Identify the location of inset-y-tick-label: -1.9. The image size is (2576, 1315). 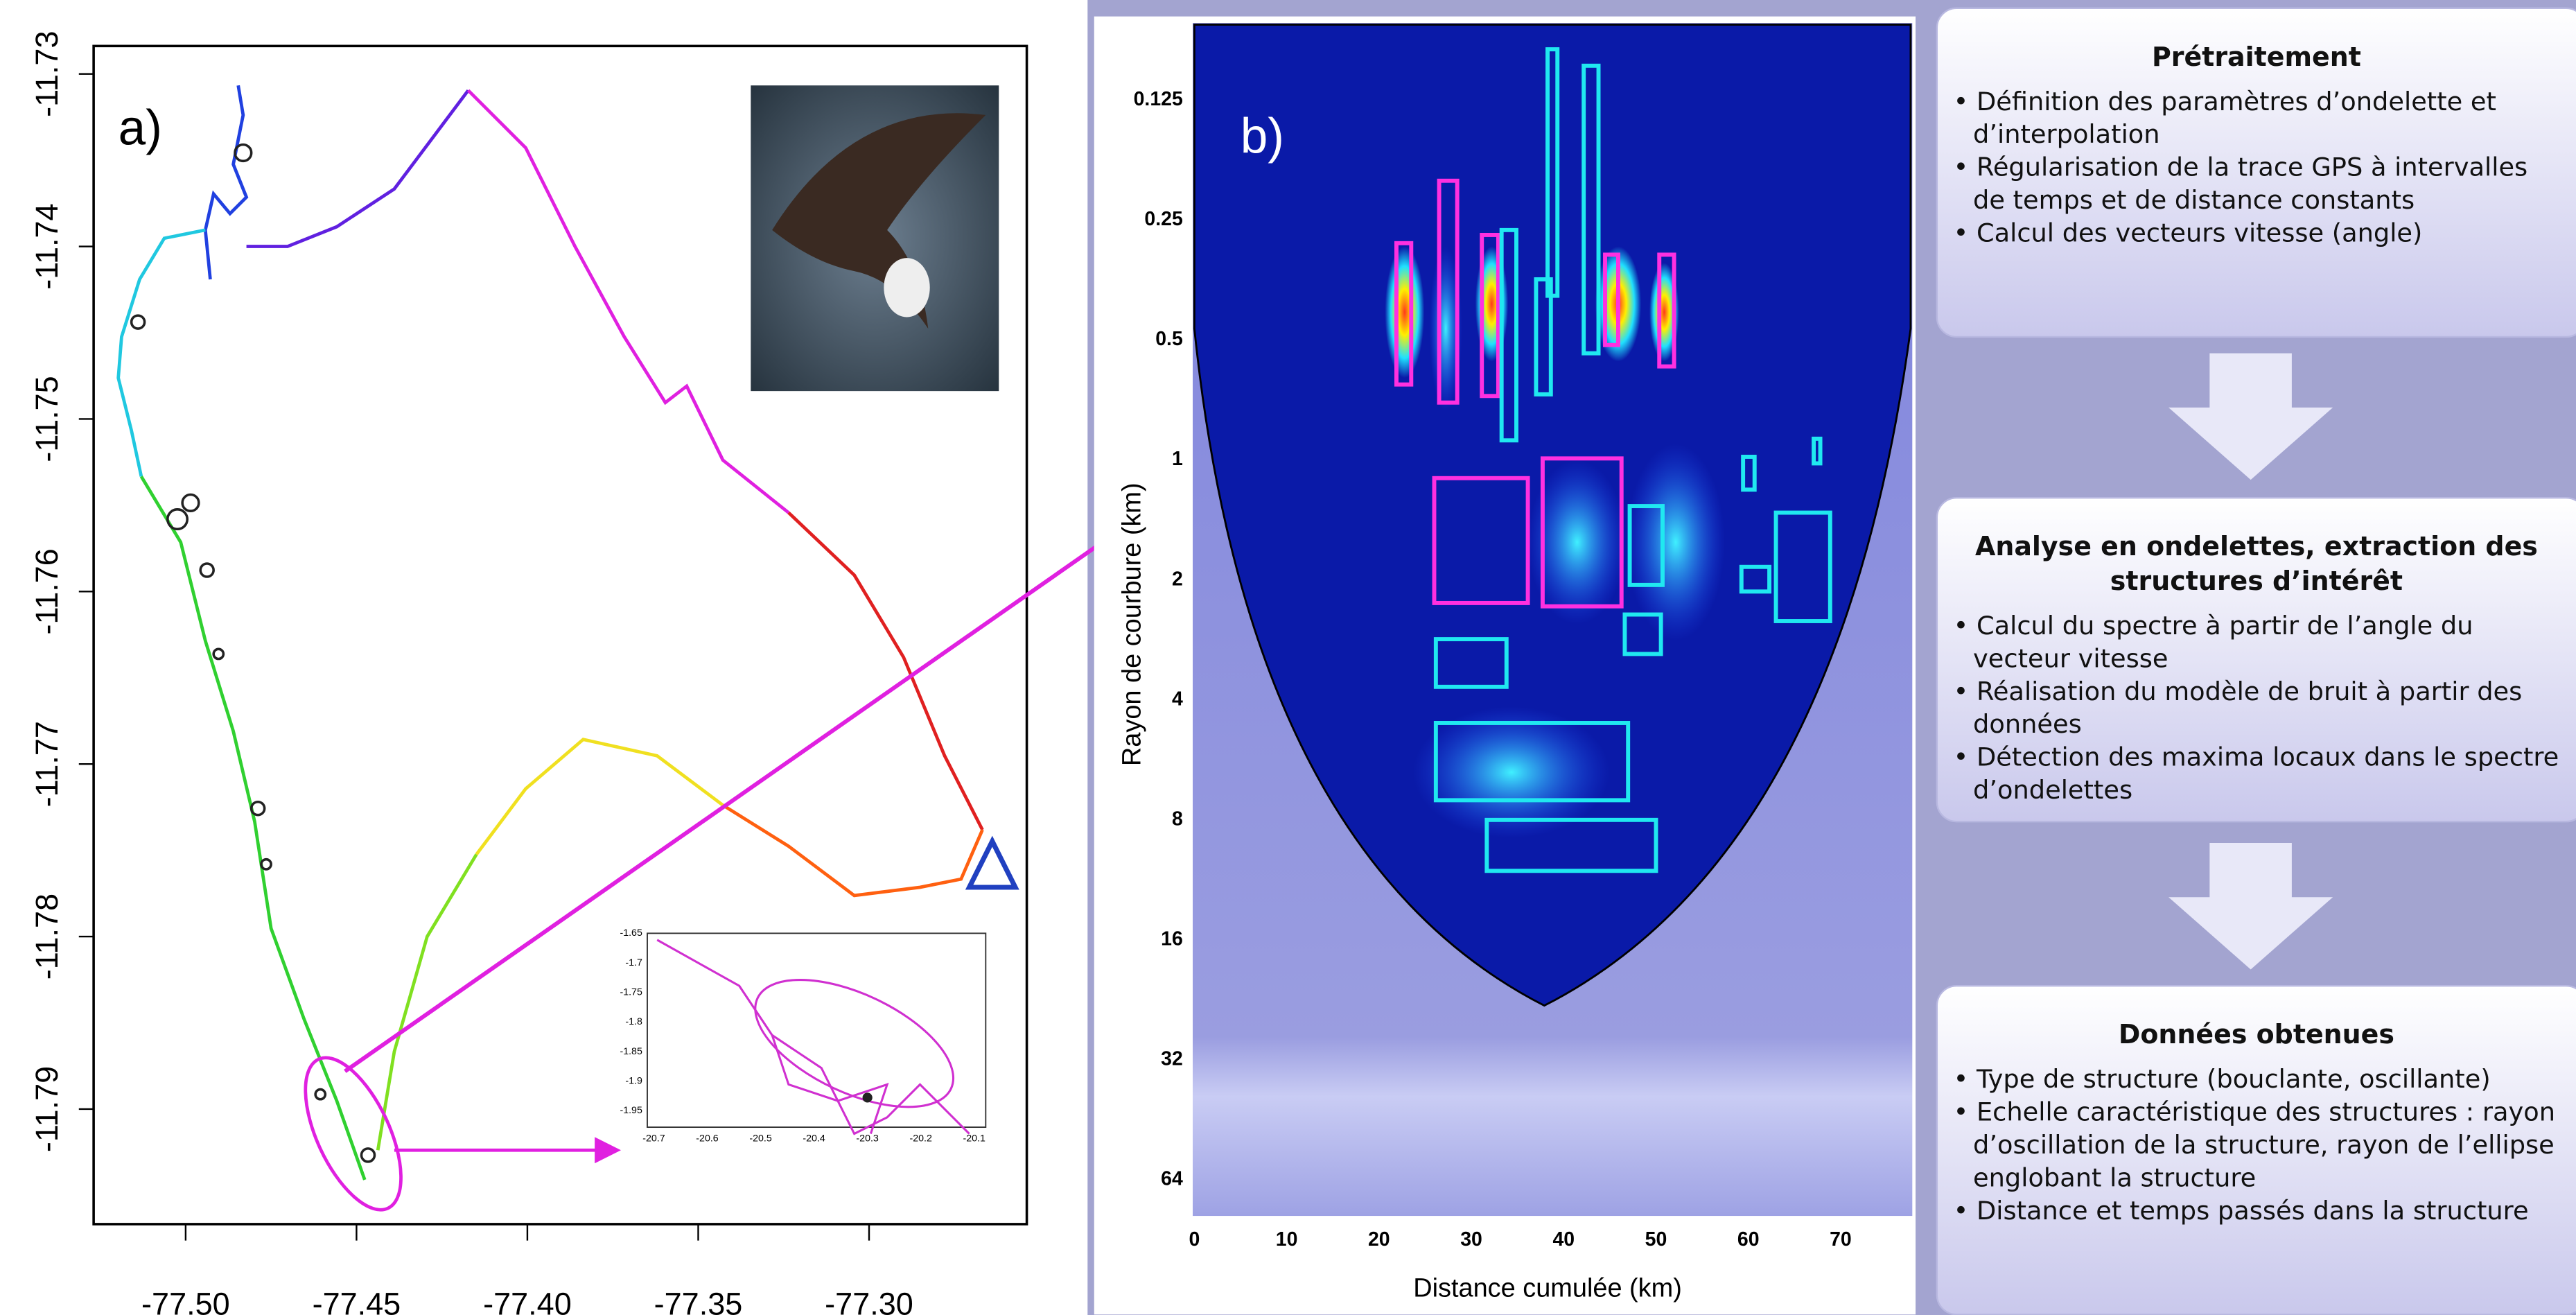
(633, 1080).